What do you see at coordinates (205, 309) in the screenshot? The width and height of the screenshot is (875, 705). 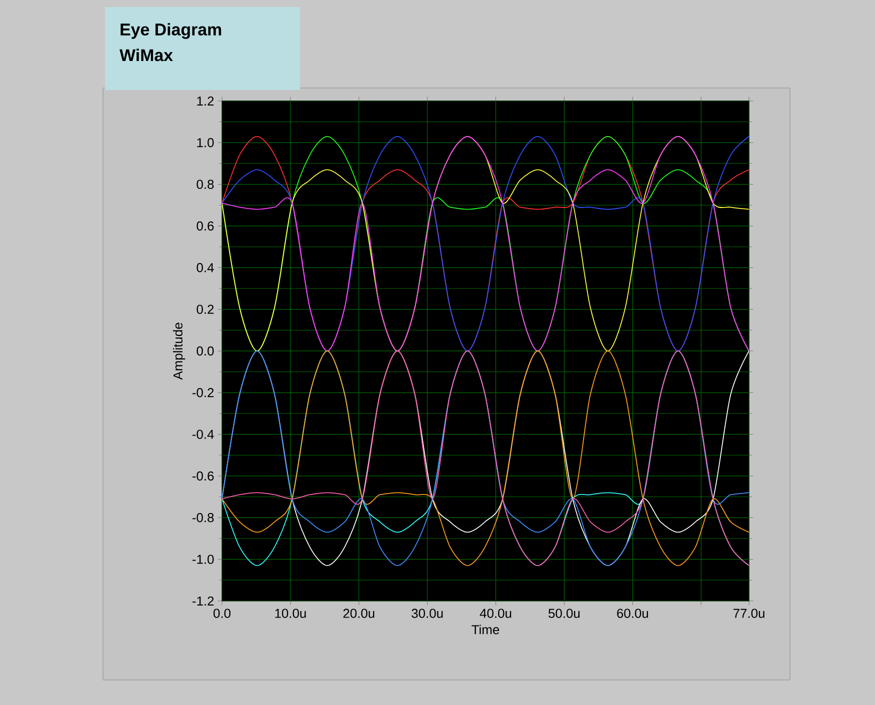 I see `y-tick-label: 0.2` at bounding box center [205, 309].